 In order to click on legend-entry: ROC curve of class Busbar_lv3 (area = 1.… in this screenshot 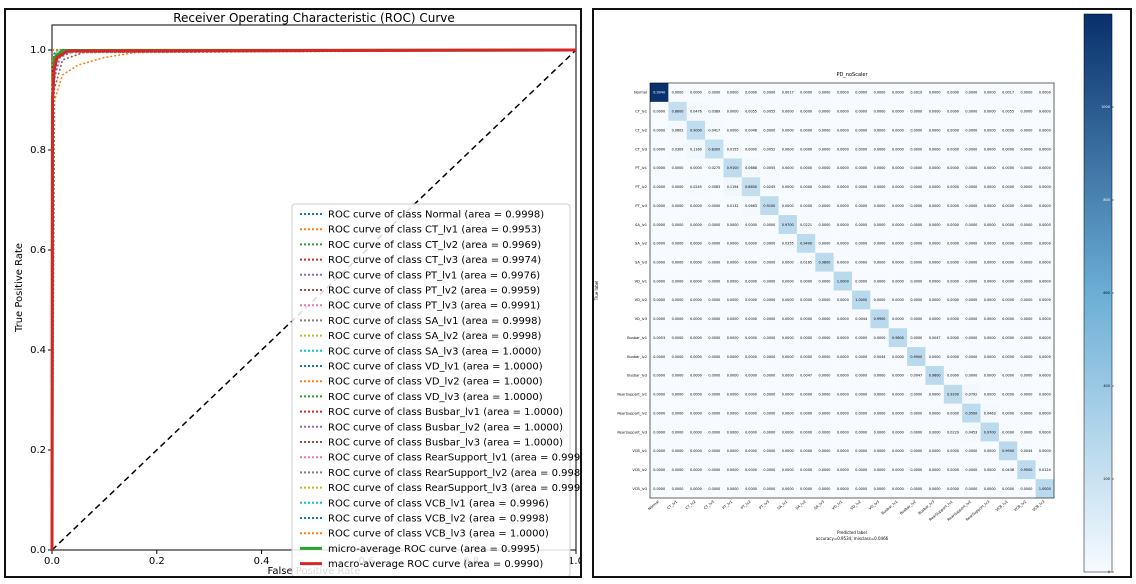, I will do `click(445, 443)`.